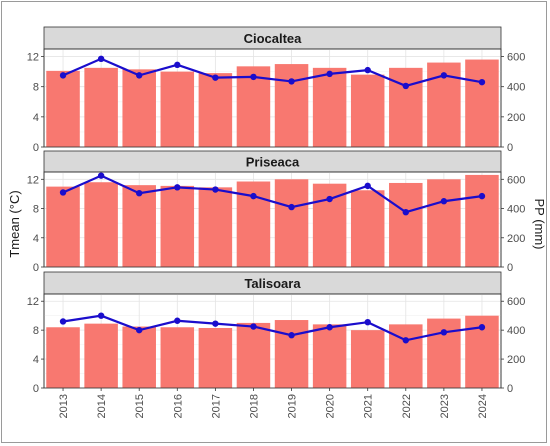  Describe the element at coordinates (331, 406) in the screenshot. I see `x-tick-label: 2020` at that location.